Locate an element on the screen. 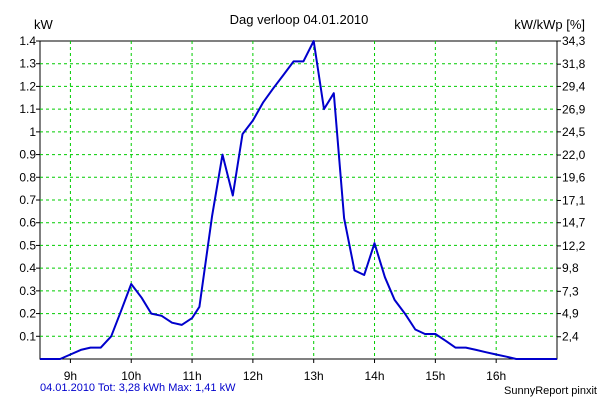 The width and height of the screenshot is (600, 400). y2-tick-label: 14,7 is located at coordinates (574, 223).